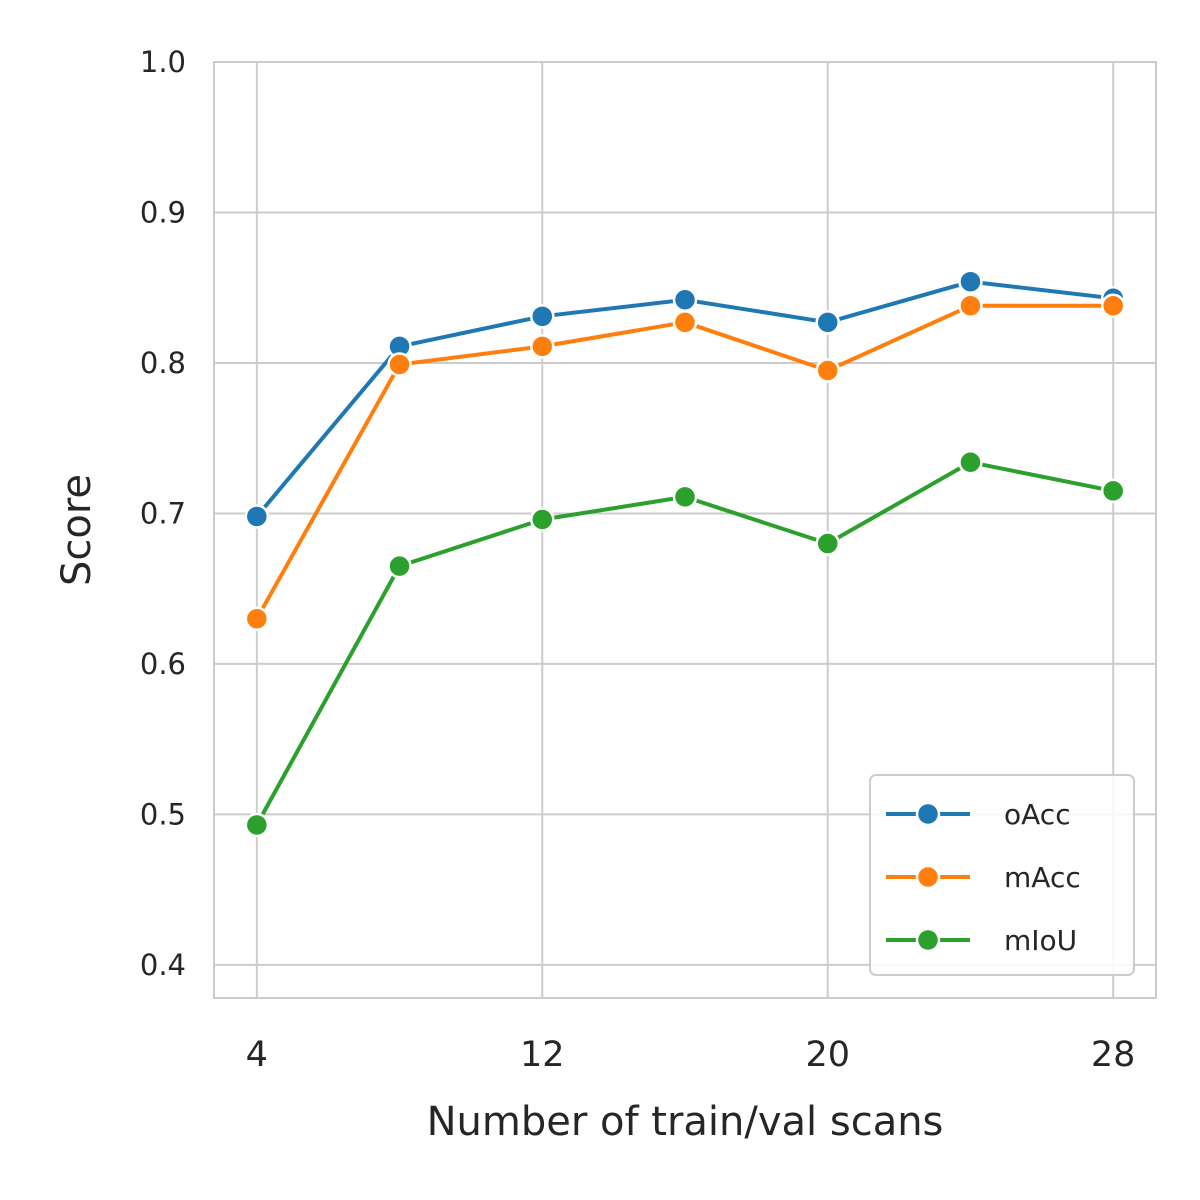  I want to click on legend-box, so click(1002, 875).